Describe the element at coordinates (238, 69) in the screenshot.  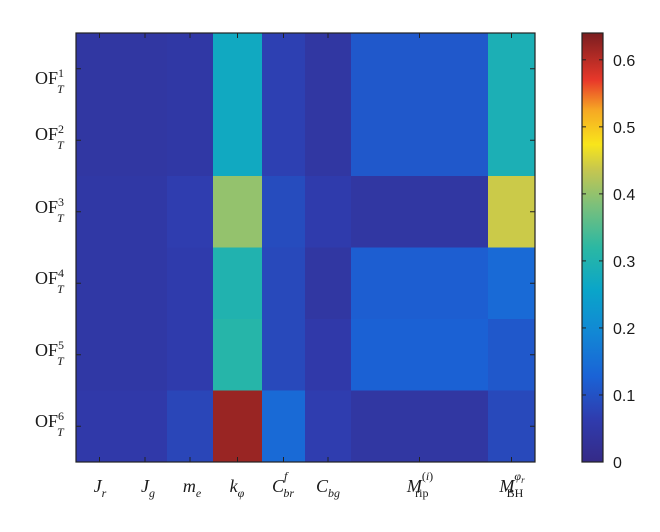
I see `heatmap-cell-r1-c4` at that location.